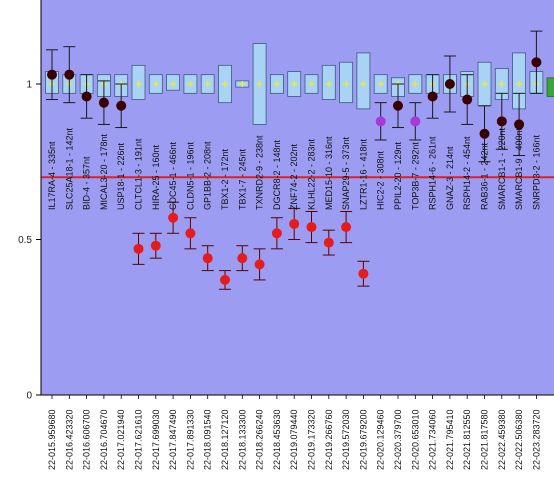 This screenshot has width=554, height=479. What do you see at coordinates (363, 439) in the screenshot?
I see `x-tick-label: 22-019.679200` at bounding box center [363, 439].